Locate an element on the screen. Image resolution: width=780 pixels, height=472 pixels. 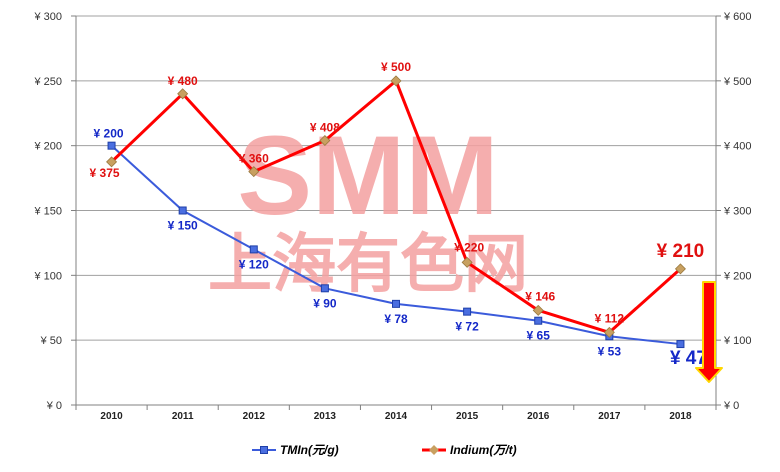
indium-data-label: ¥ 408 is located at coordinates (325, 127).